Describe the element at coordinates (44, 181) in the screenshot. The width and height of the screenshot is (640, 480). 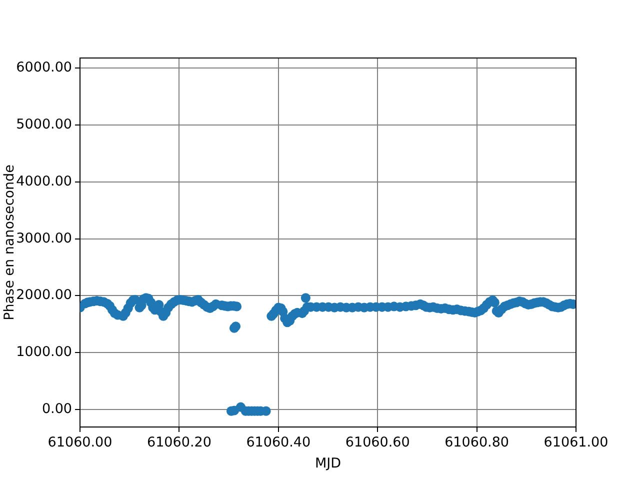
I see `y-tick-label: 4000.00` at that location.